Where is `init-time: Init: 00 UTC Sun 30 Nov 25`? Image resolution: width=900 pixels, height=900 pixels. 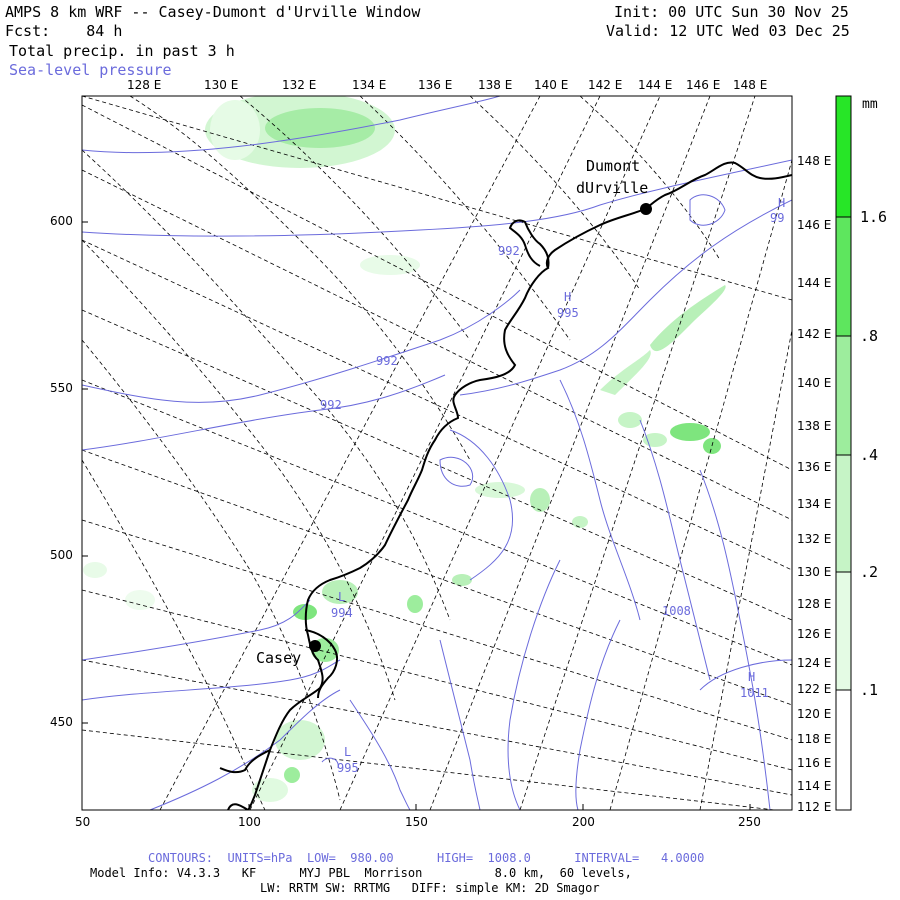 init-time: Init: 00 UTC Sun 30 Nov 25 is located at coordinates (731, 12).